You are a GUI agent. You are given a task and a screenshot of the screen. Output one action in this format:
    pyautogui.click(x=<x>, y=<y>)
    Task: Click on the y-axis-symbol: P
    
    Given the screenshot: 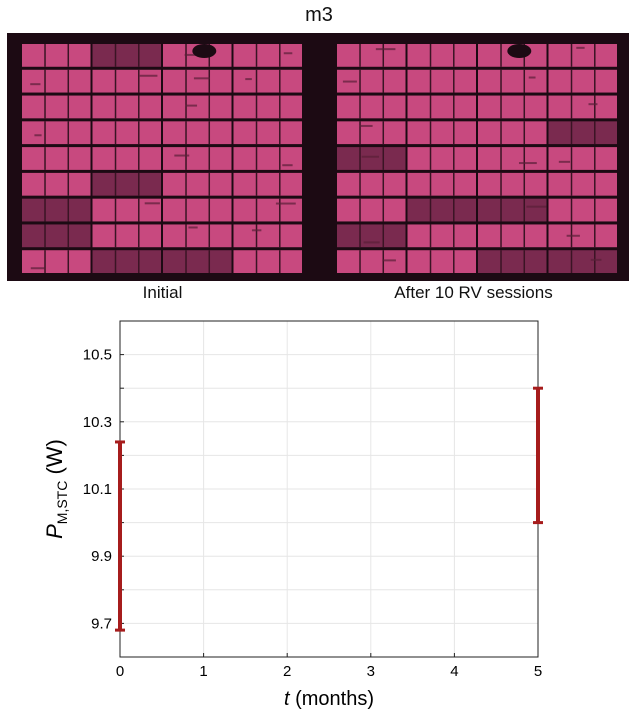 What is the action you would take?
    pyautogui.click(x=54, y=531)
    